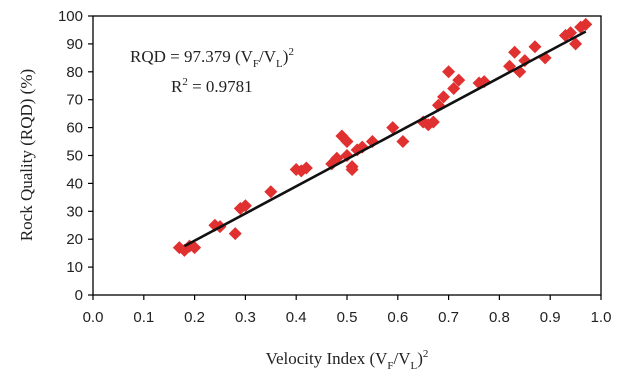  I want to click on x-tick-label: 0.5, so click(347, 317).